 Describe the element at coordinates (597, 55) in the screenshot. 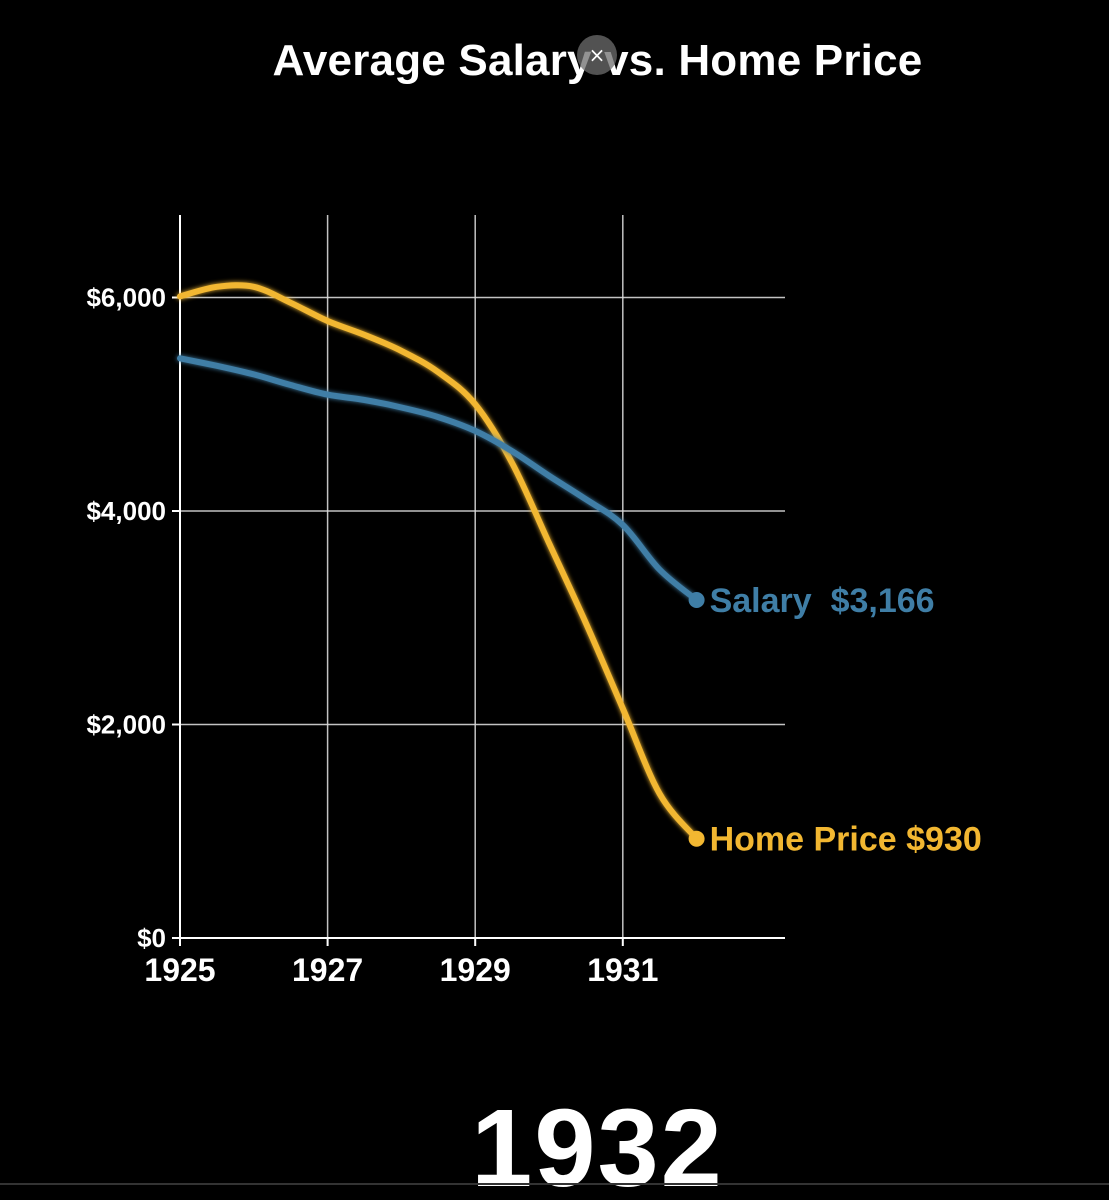

I see `close-icon: ×` at that location.